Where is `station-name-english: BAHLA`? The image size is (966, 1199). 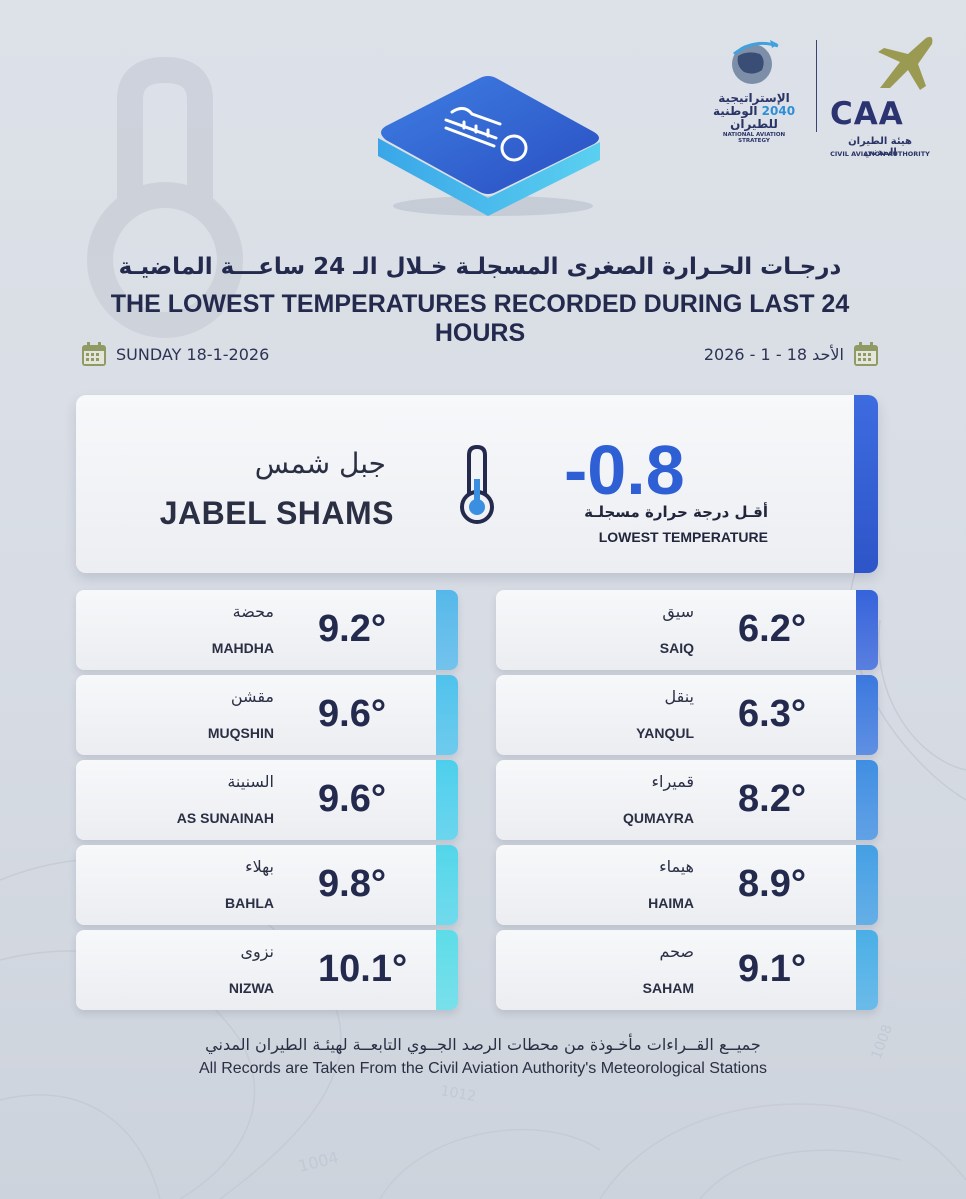 station-name-english: BAHLA is located at coordinates (249, 903).